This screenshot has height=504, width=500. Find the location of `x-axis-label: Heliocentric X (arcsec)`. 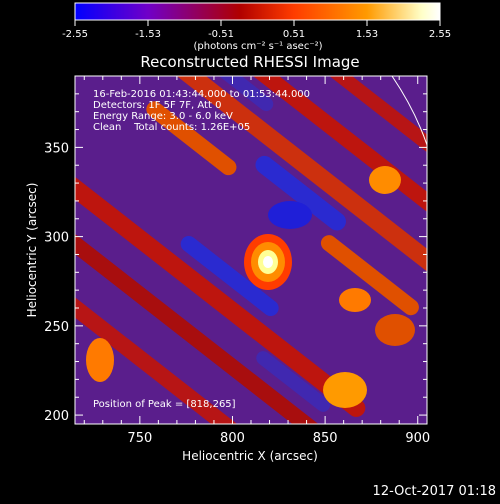

x-axis-label: Heliocentric X (arcsec) is located at coordinates (250, 456).